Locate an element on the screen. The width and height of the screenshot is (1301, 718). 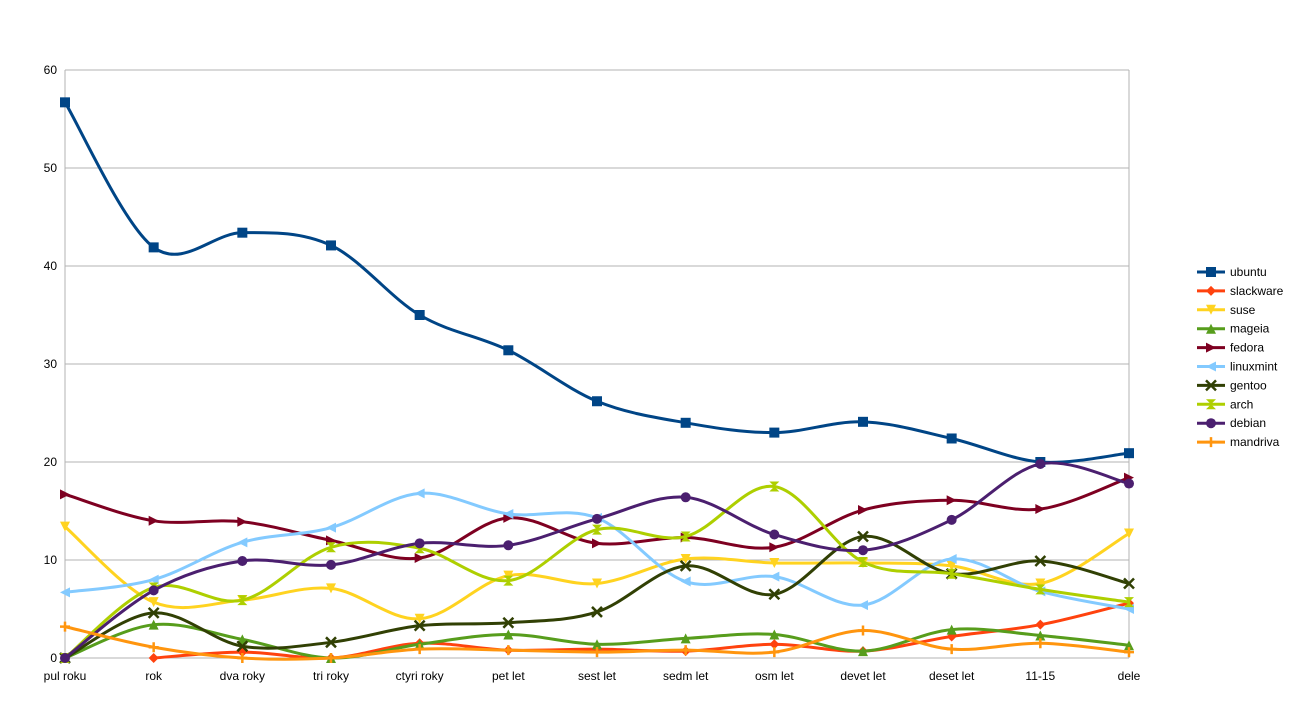
y-tick-label: 50 is located at coordinates (51, 168).